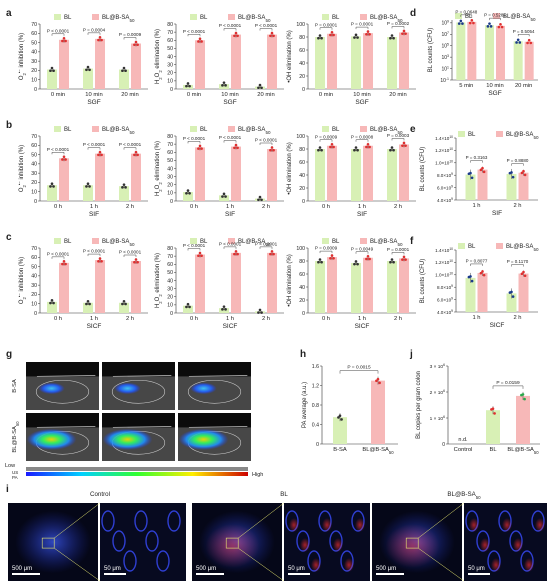 This screenshot has width=547, height=585. I want to click on scale-bar-label: 50 μm, so click(296, 569).